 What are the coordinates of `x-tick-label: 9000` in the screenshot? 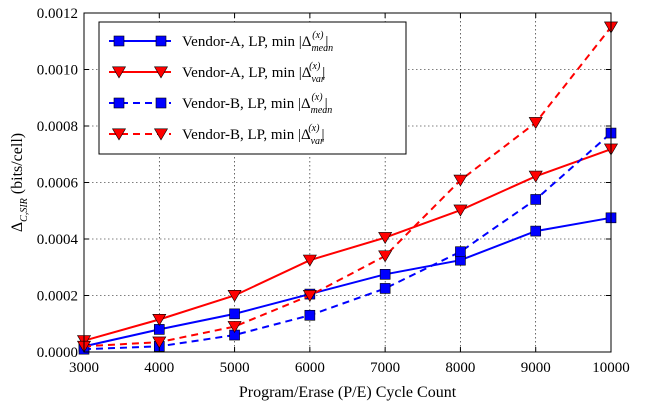 It's located at (536, 368).